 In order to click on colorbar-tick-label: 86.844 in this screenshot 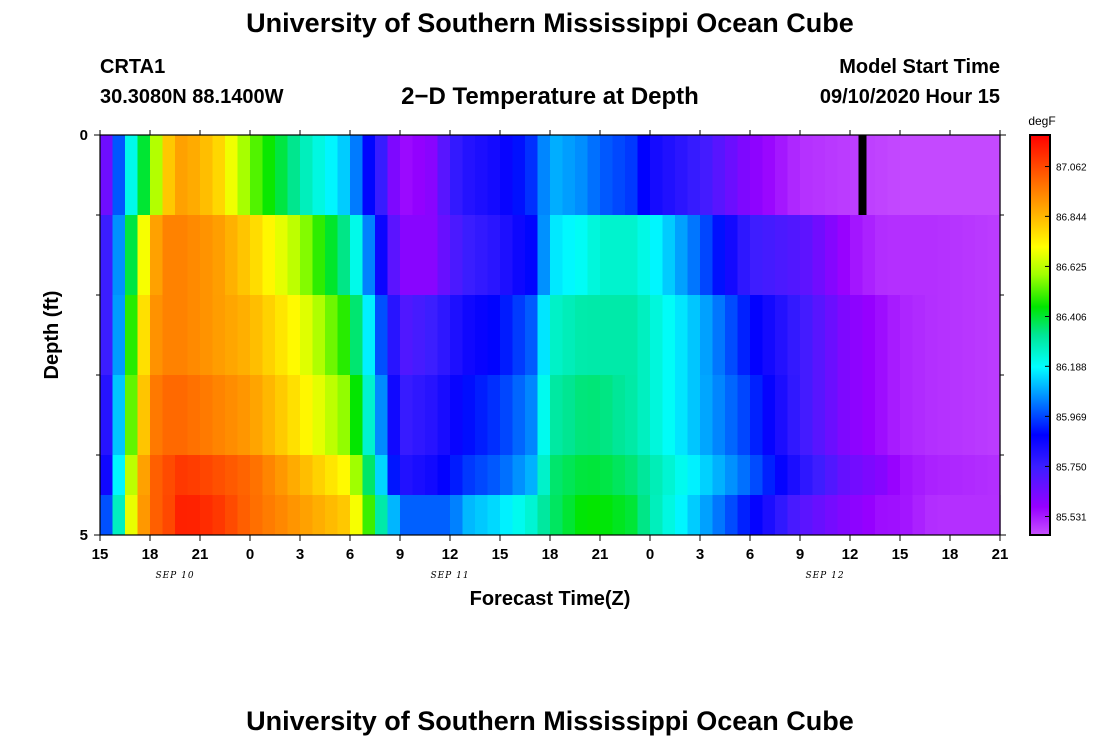, I will do `click(1071, 217)`.